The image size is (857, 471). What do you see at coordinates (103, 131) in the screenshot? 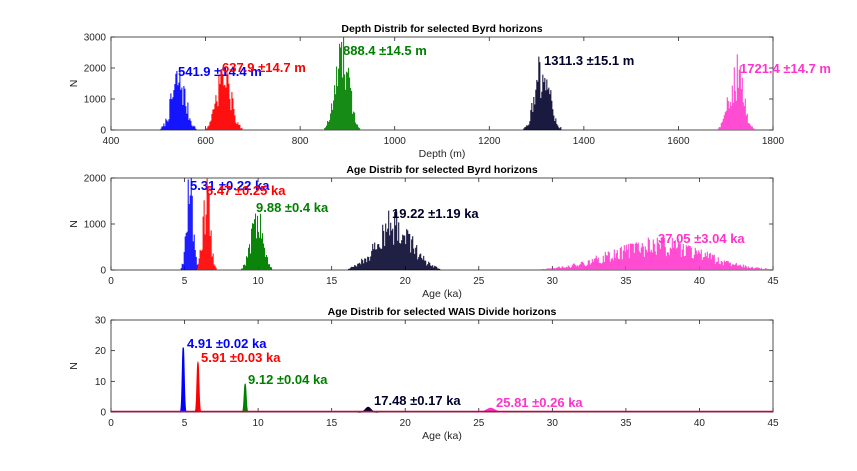
I see `y-tick-label: 0` at bounding box center [103, 131].